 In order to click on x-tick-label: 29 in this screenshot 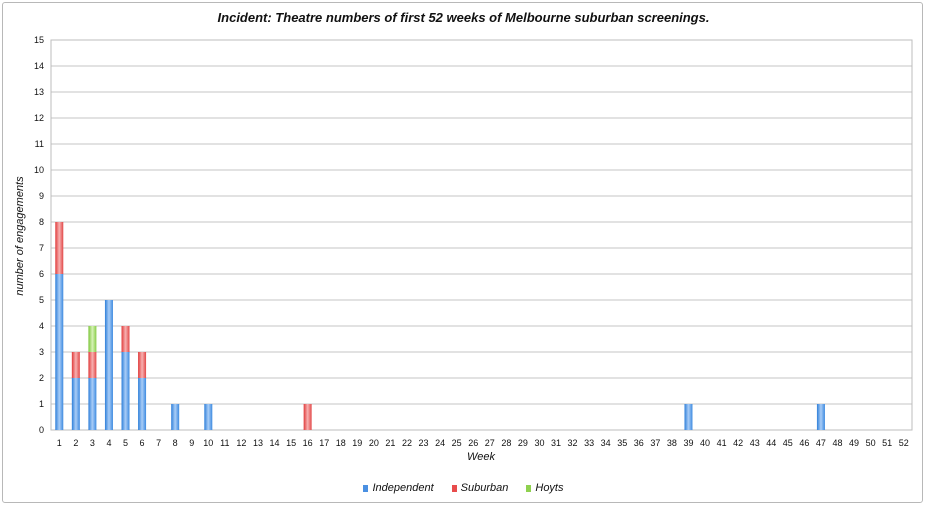, I will do `click(523, 443)`.